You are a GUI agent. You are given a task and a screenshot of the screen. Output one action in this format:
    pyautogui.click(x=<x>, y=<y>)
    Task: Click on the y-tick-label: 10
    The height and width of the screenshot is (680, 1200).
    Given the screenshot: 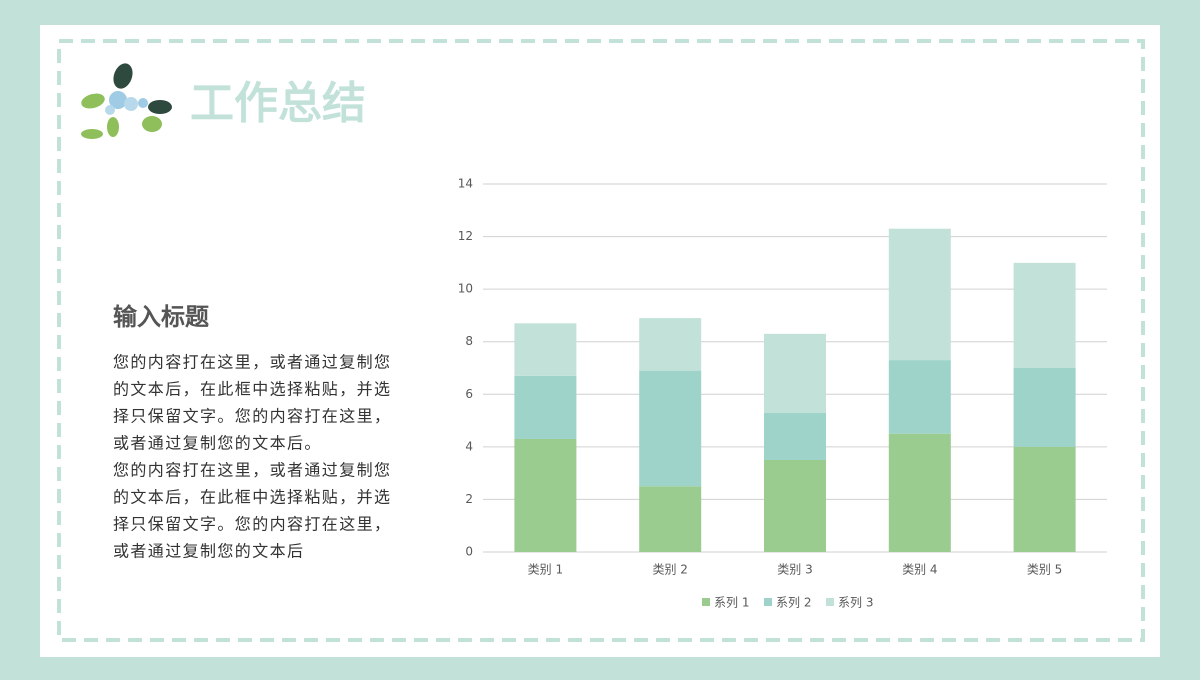 What is the action you would take?
    pyautogui.click(x=465, y=289)
    